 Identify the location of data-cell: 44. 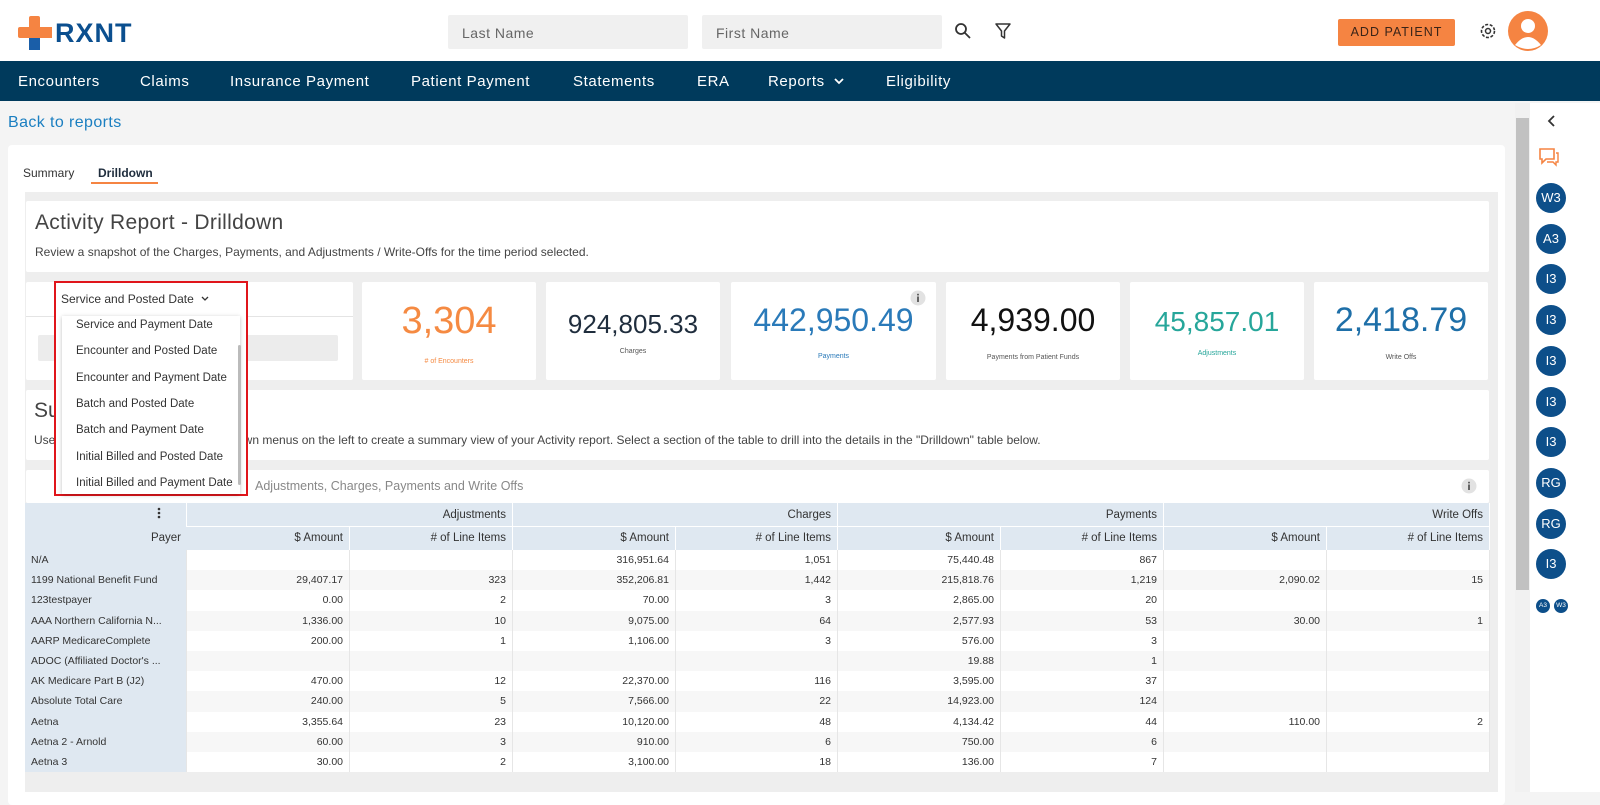
(1082, 721).